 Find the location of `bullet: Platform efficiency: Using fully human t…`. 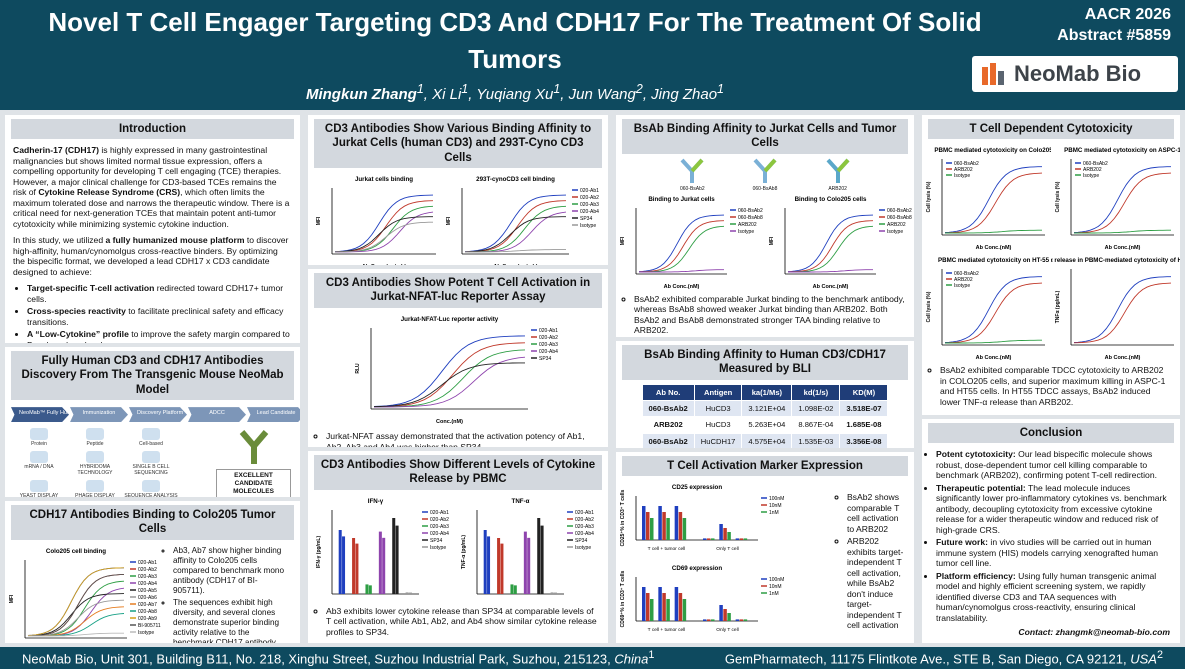

bullet: Platform efficiency: Using fully human t… is located at coordinates (1054, 597).